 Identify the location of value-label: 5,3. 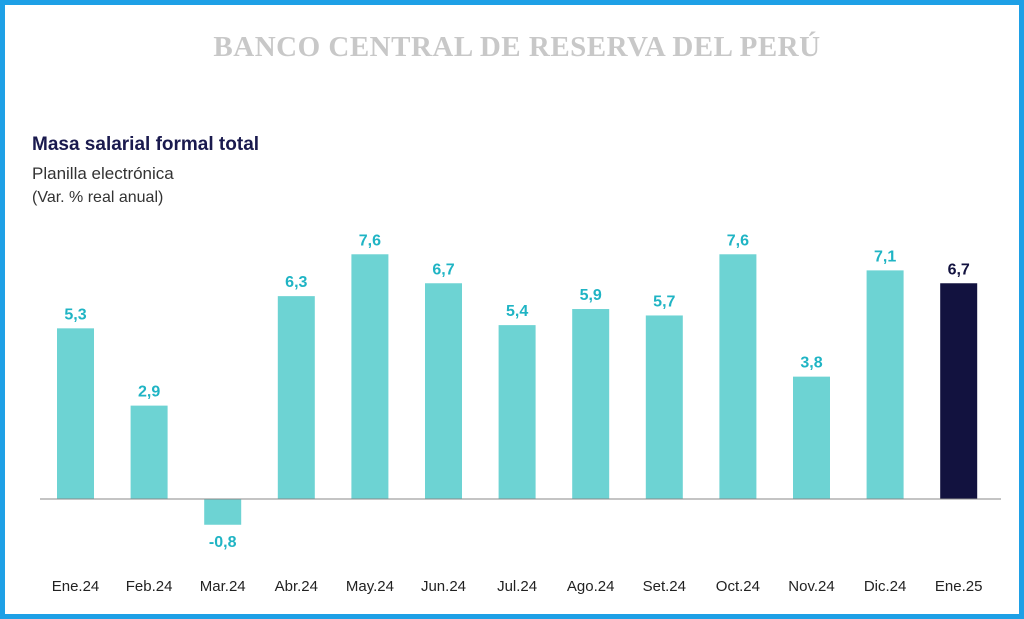
(75, 314).